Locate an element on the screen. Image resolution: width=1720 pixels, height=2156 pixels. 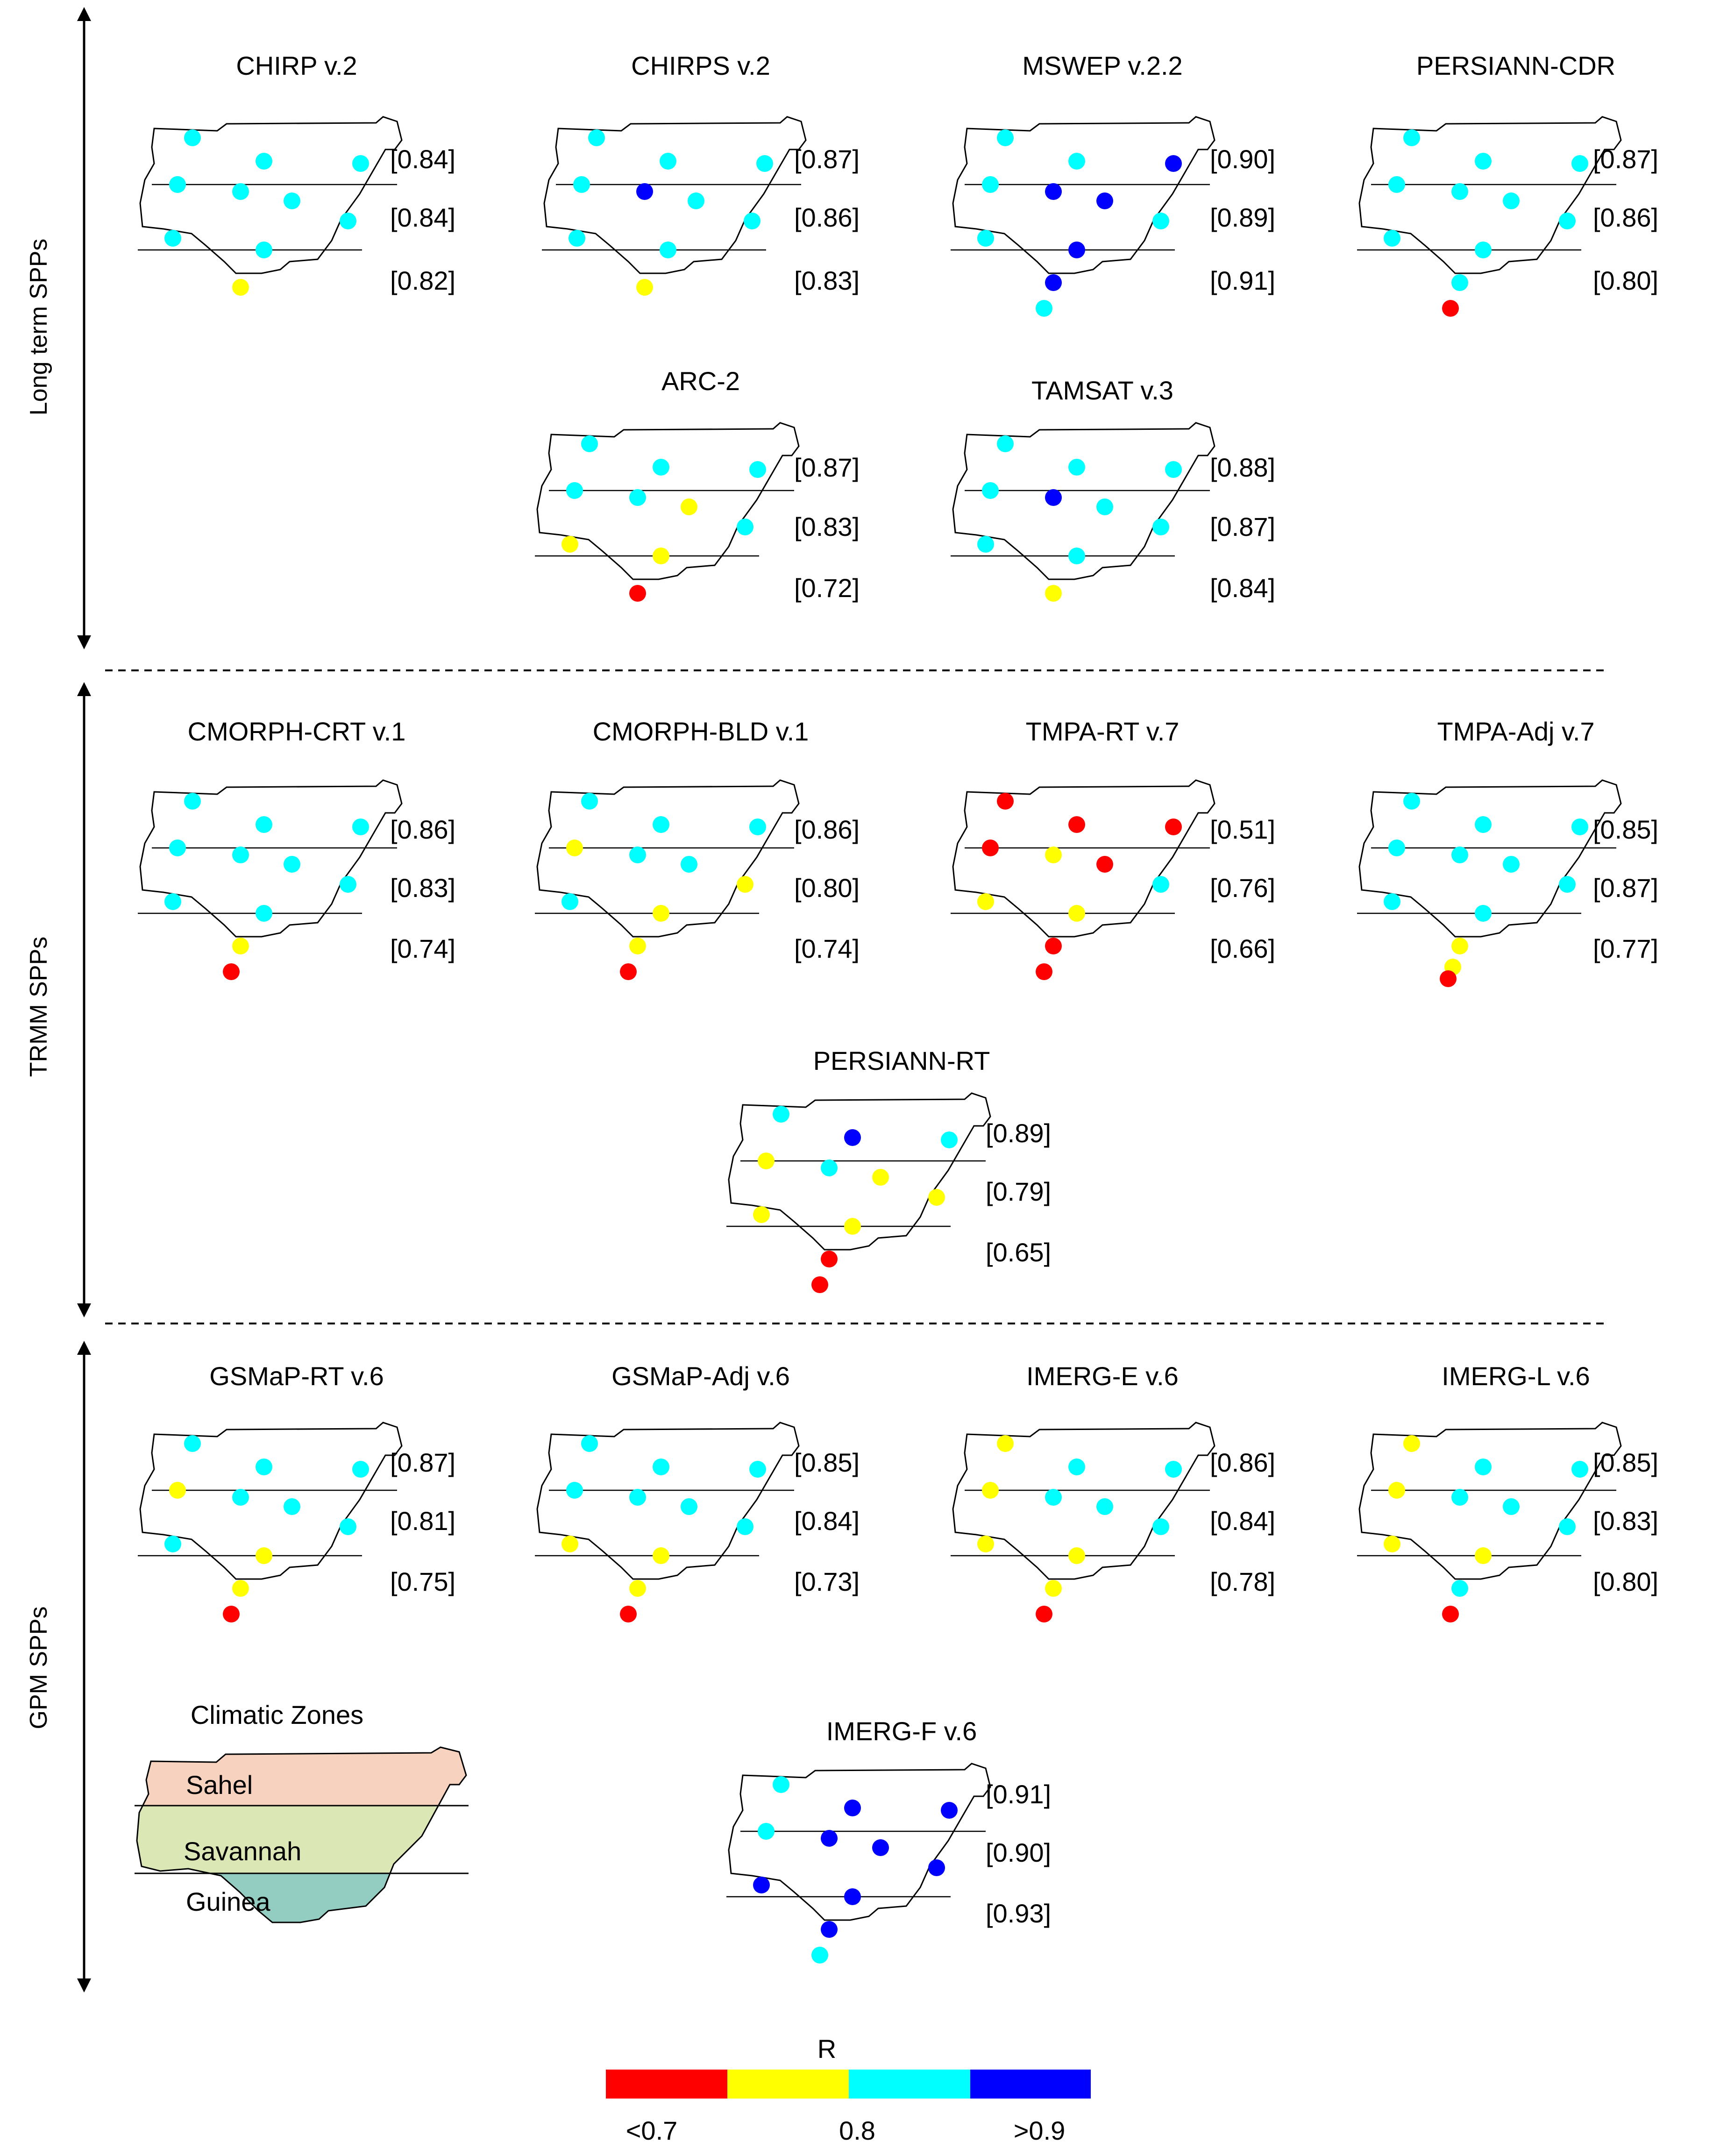
zone-r-value: [0.91] is located at coordinates (1242, 281).